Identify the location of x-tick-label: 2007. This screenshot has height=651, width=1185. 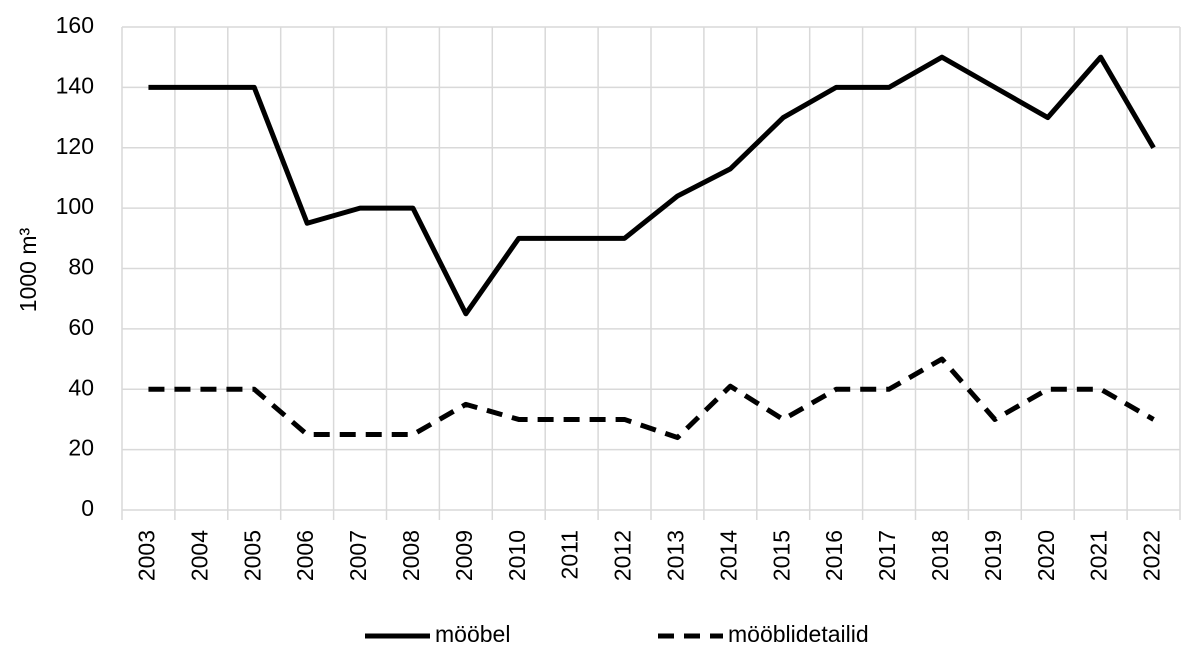
(358, 555).